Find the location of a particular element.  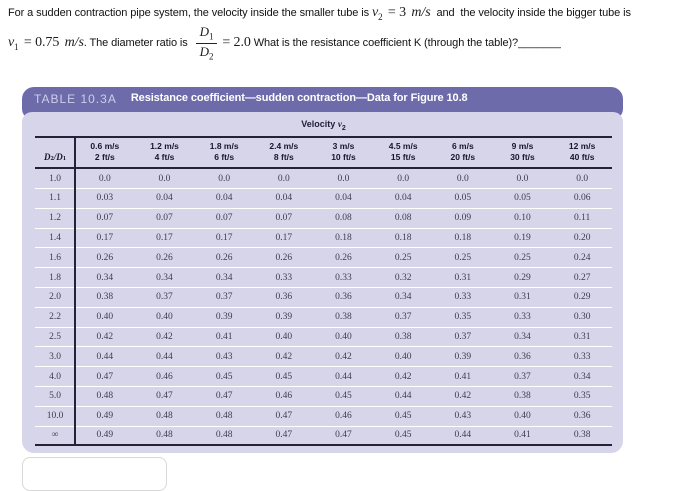

value-cell: 0.18 is located at coordinates (403, 238).